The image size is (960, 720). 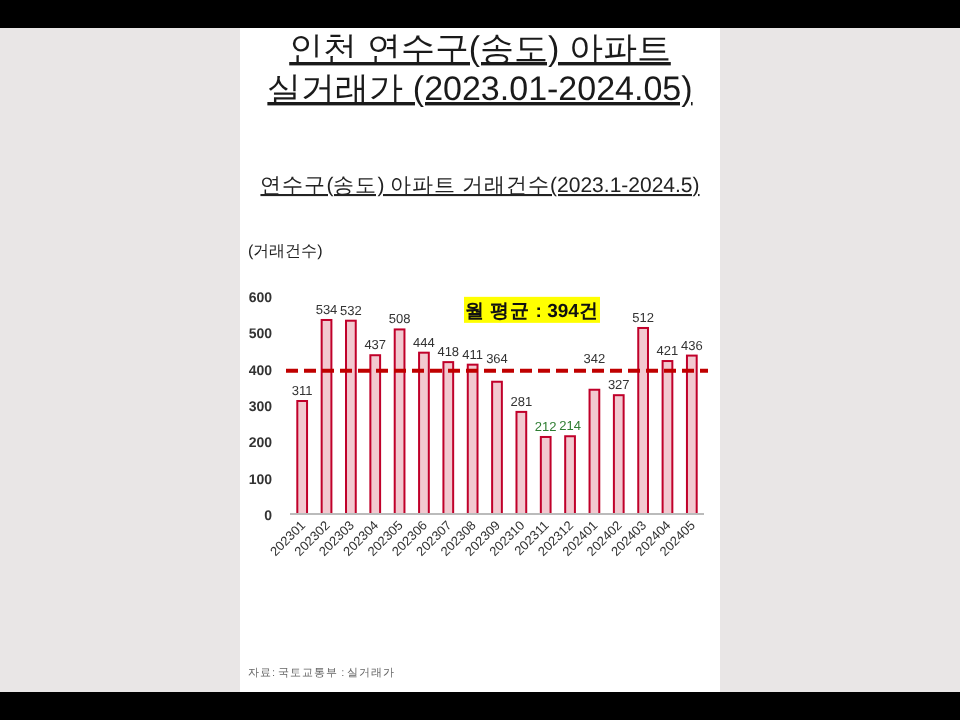 What do you see at coordinates (480, 186) in the screenshot?
I see `chart-subtitle: 연수구(송도) 아파트 거래건수(2023.1-2024.5)` at bounding box center [480, 186].